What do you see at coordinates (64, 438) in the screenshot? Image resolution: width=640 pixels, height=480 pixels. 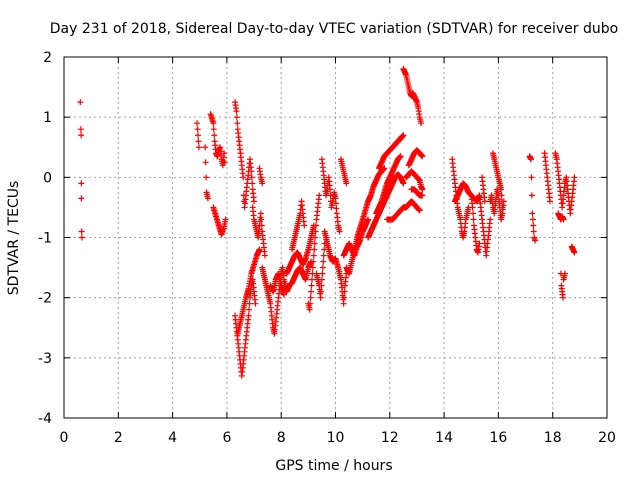 I see `x-tick-label: 0` at bounding box center [64, 438].